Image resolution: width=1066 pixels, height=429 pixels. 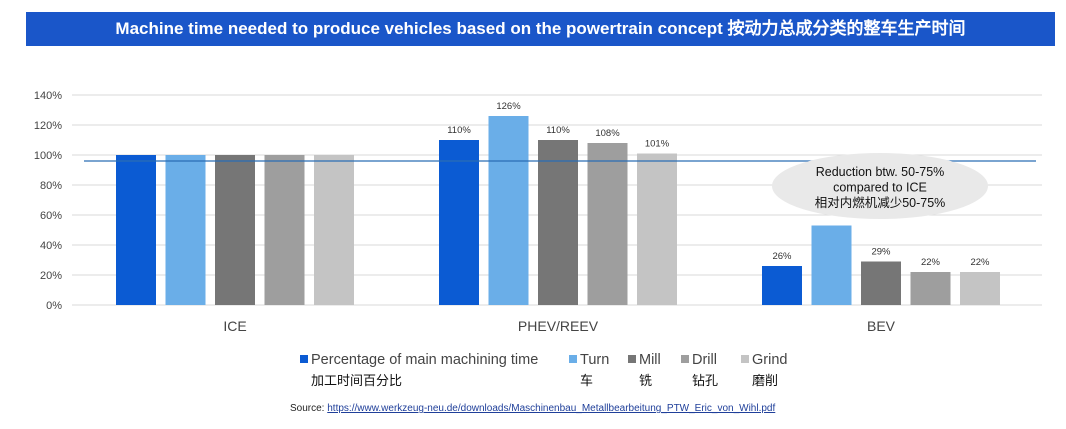 I want to click on data-label: 29%, so click(x=881, y=252).